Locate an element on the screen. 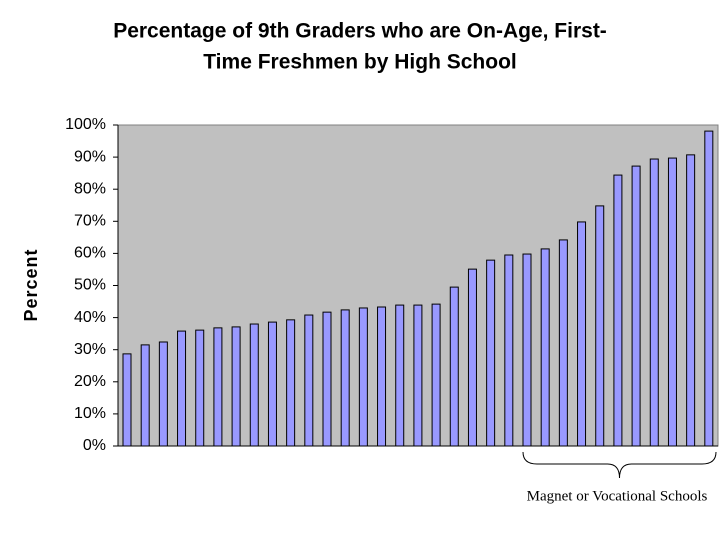  y-tick-label: 40% is located at coordinates (90, 317).